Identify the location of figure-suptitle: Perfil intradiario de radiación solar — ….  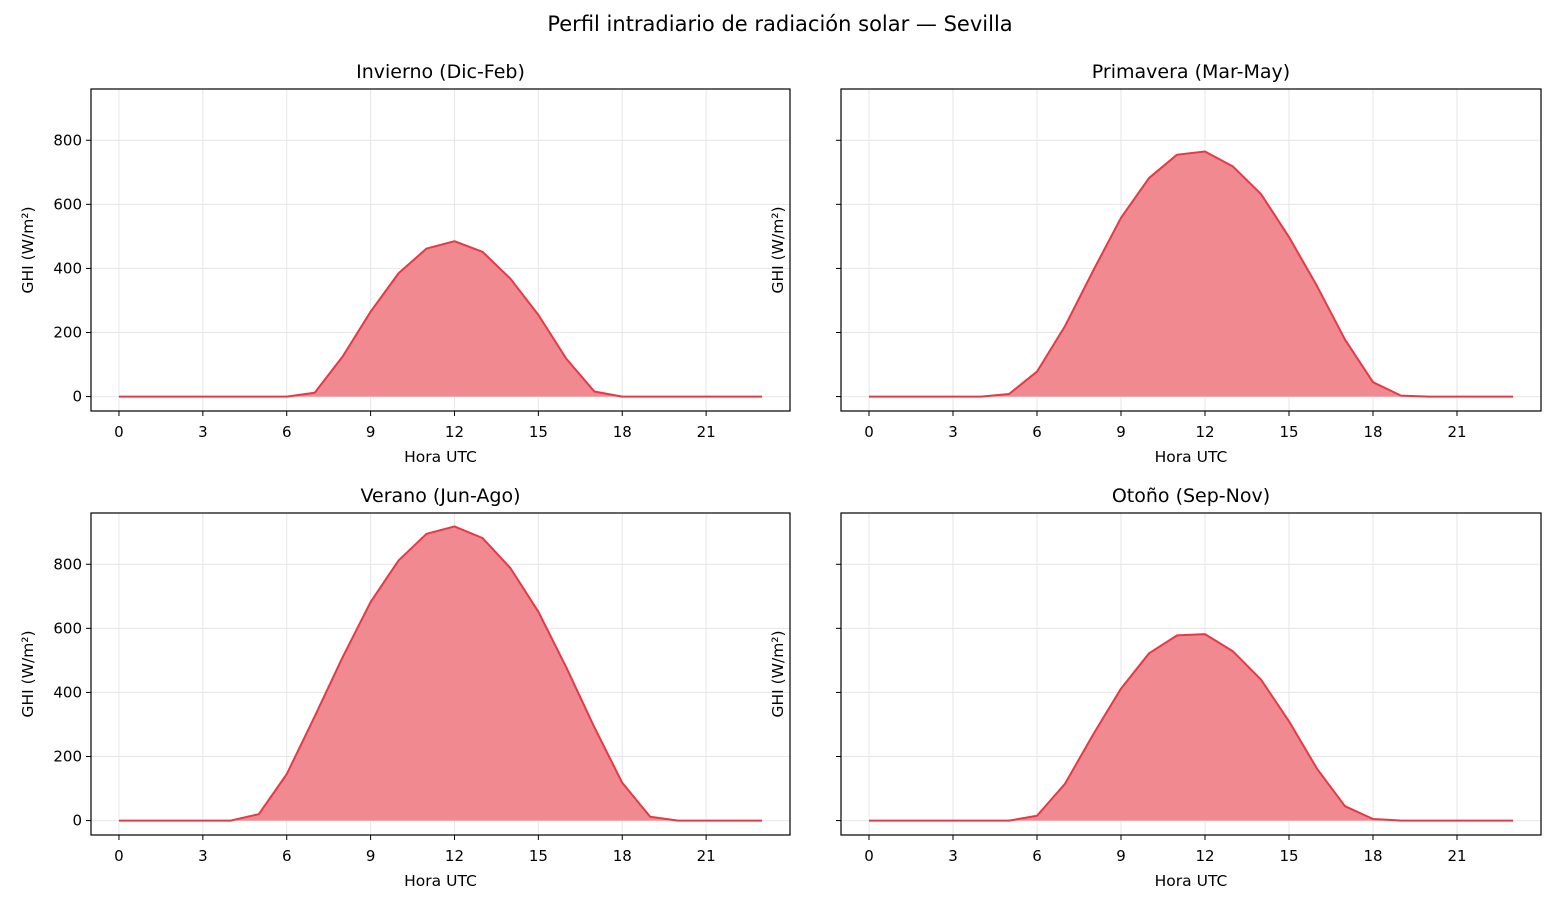
(780, 24).